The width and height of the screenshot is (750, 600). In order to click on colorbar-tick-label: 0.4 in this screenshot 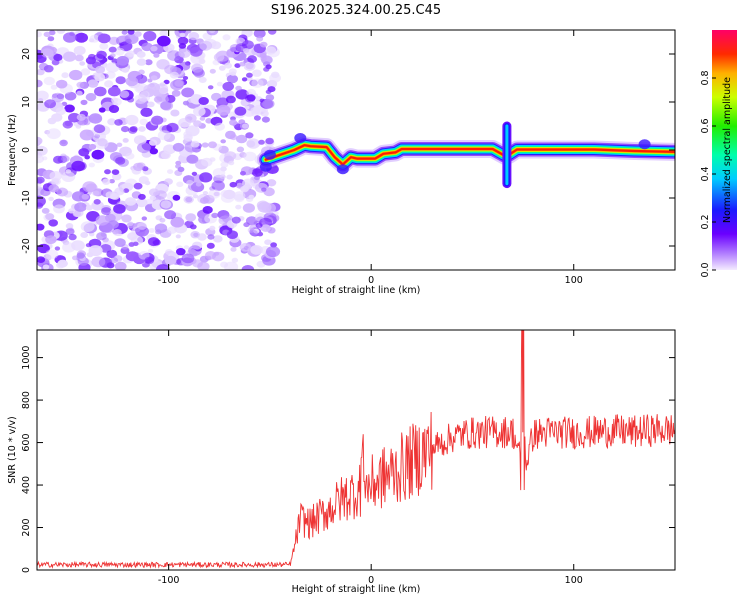, I will do `click(705, 173)`.